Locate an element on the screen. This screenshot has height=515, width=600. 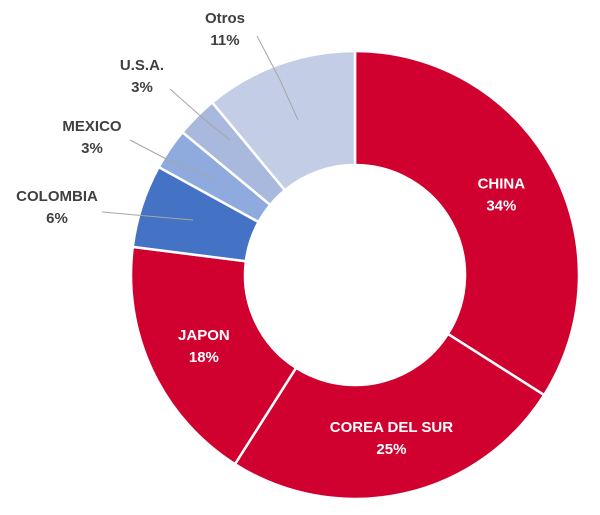
slice-otros is located at coordinates (283, 121).